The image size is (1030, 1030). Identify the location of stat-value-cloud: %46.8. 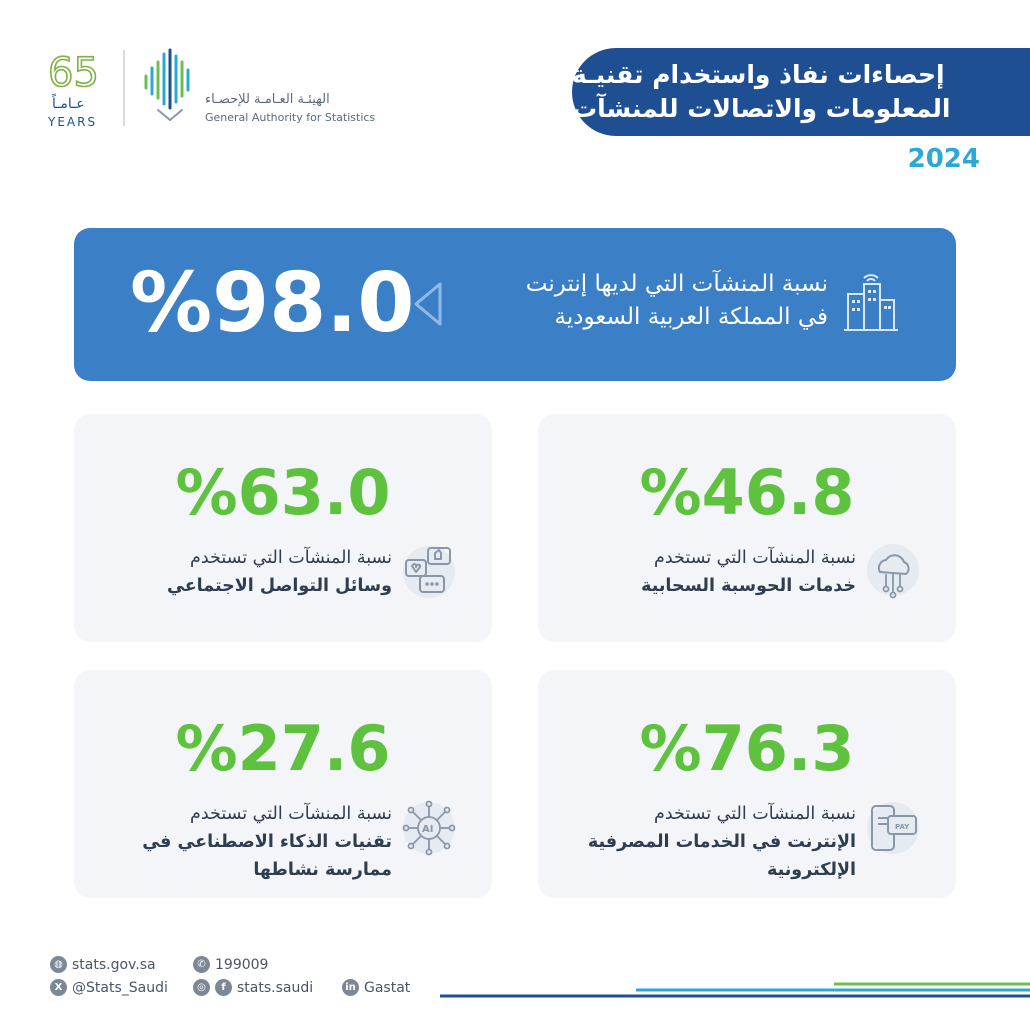
(747, 492).